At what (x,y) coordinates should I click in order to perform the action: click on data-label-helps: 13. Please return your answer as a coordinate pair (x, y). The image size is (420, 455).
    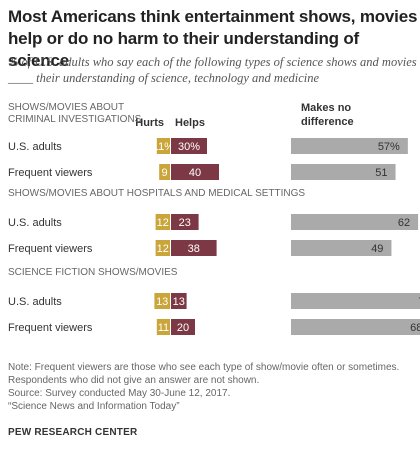
    Looking at the image, I should click on (179, 302).